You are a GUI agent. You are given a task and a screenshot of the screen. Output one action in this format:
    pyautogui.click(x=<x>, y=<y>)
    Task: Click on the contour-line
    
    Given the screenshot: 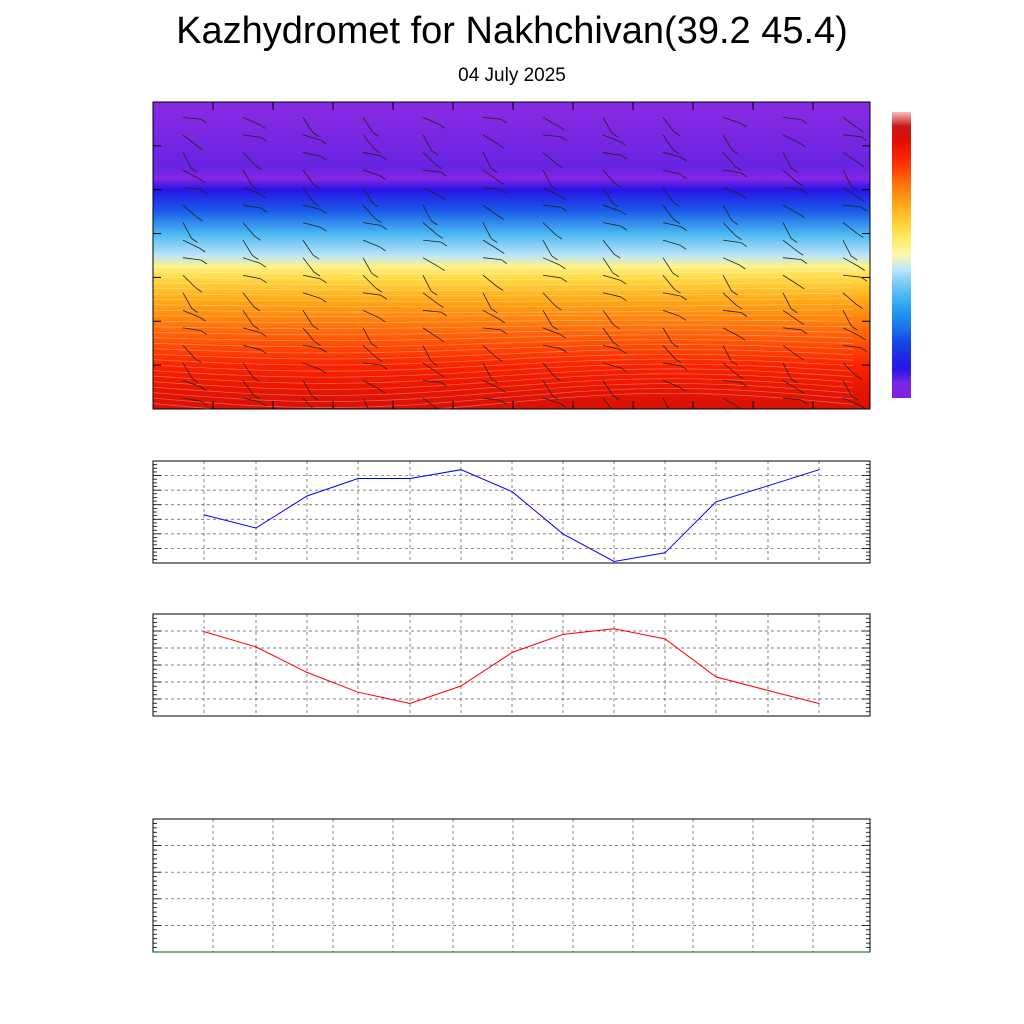 What is the action you would take?
    pyautogui.click(x=503, y=400)
    